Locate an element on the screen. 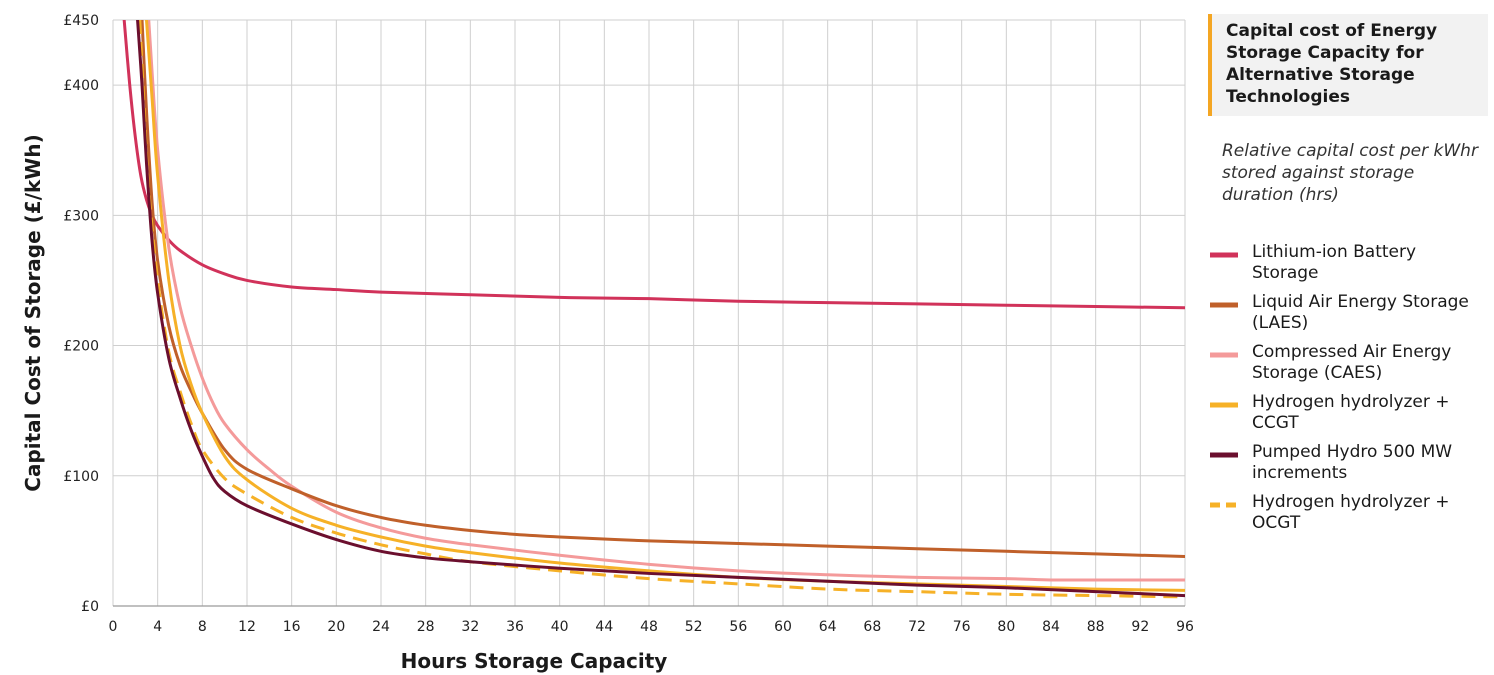 Image resolution: width=1494 pixels, height=675 pixels. y-axis-title: Capital Cost of Storage (£/kWh) is located at coordinates (33, 312).